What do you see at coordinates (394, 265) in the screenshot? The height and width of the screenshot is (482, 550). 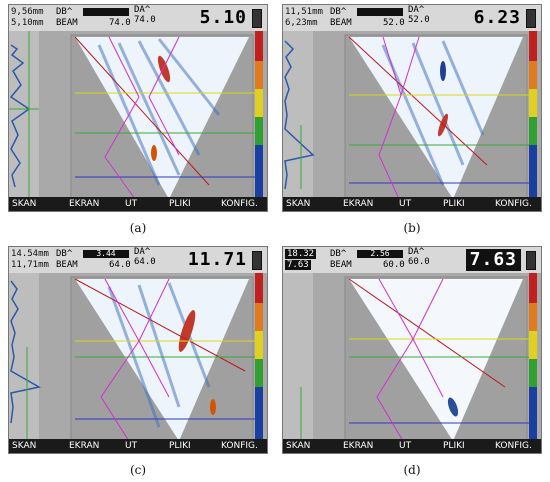 I see `beam-value: 60.0` at bounding box center [394, 265].